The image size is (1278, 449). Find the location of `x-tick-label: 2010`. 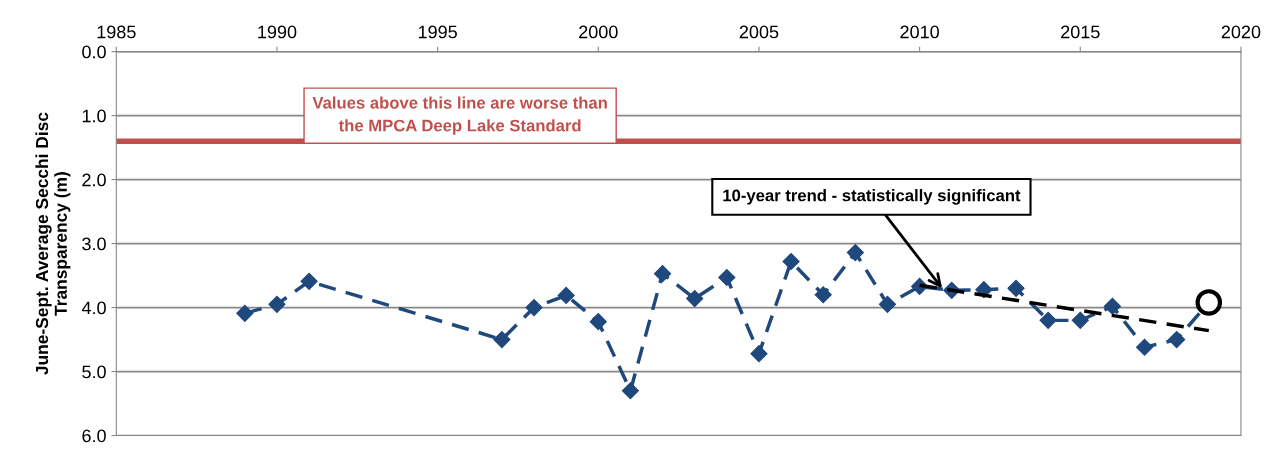

x-tick-label: 2010 is located at coordinates (919, 32).